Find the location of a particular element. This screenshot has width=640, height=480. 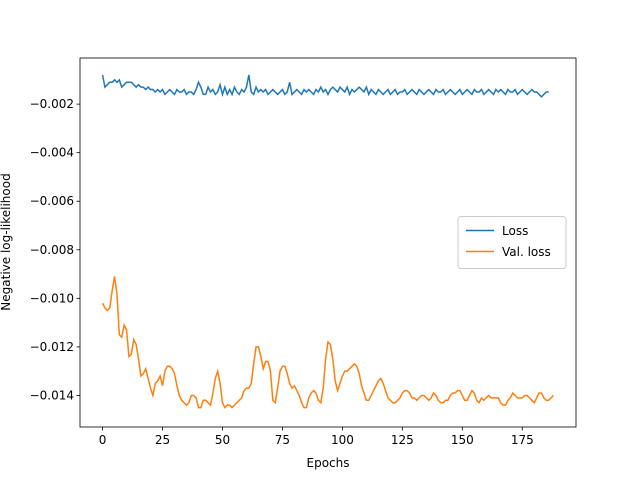

y-tick-label: −0.010 is located at coordinates (52, 298).